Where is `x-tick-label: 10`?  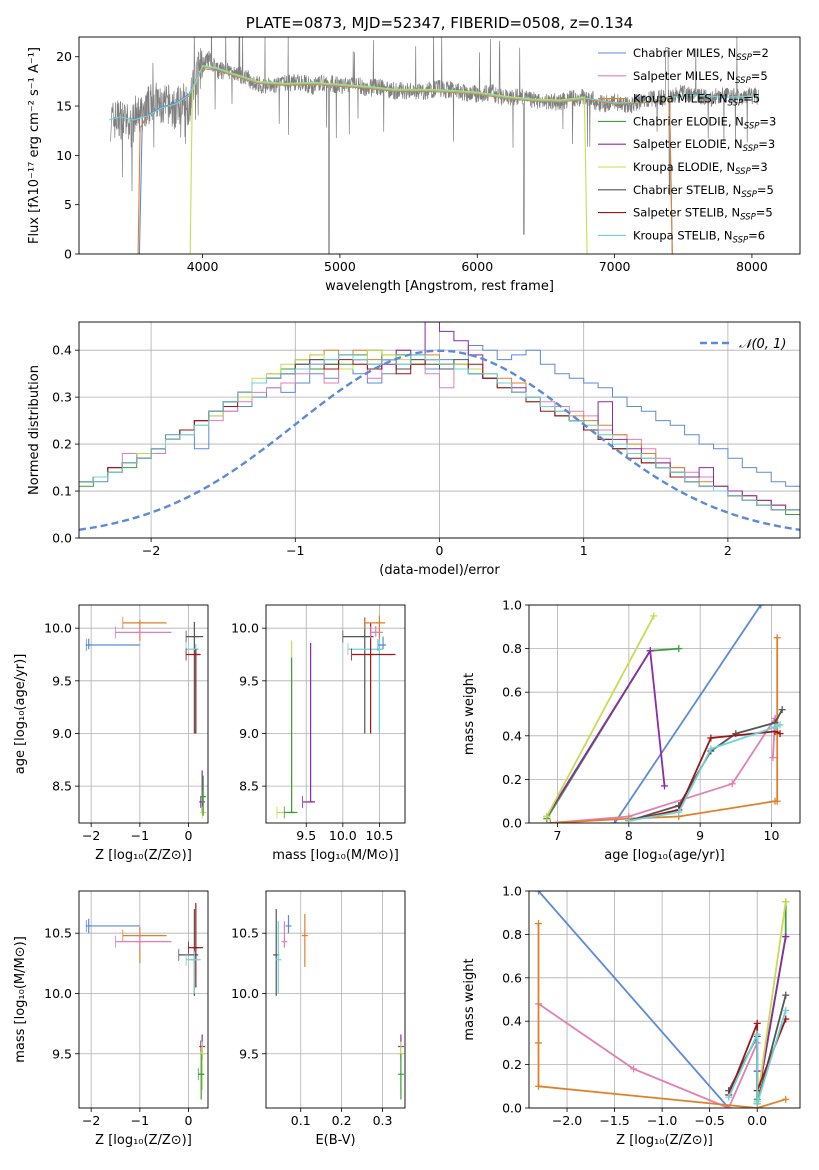 x-tick-label: 10 is located at coordinates (772, 835).